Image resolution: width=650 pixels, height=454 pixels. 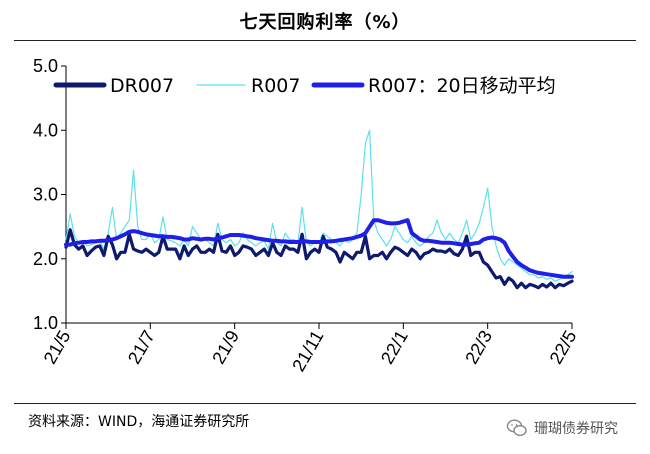 What do you see at coordinates (516, 428) in the screenshot?
I see `wechat-logo-icon` at bounding box center [516, 428].